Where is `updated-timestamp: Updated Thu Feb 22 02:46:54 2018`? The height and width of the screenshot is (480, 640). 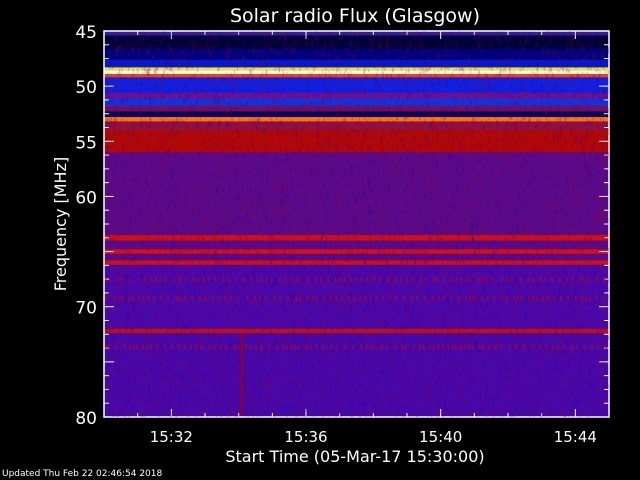 updated-timestamp: Updated Thu Feb 22 02:46:54 2018 is located at coordinates (82, 474).